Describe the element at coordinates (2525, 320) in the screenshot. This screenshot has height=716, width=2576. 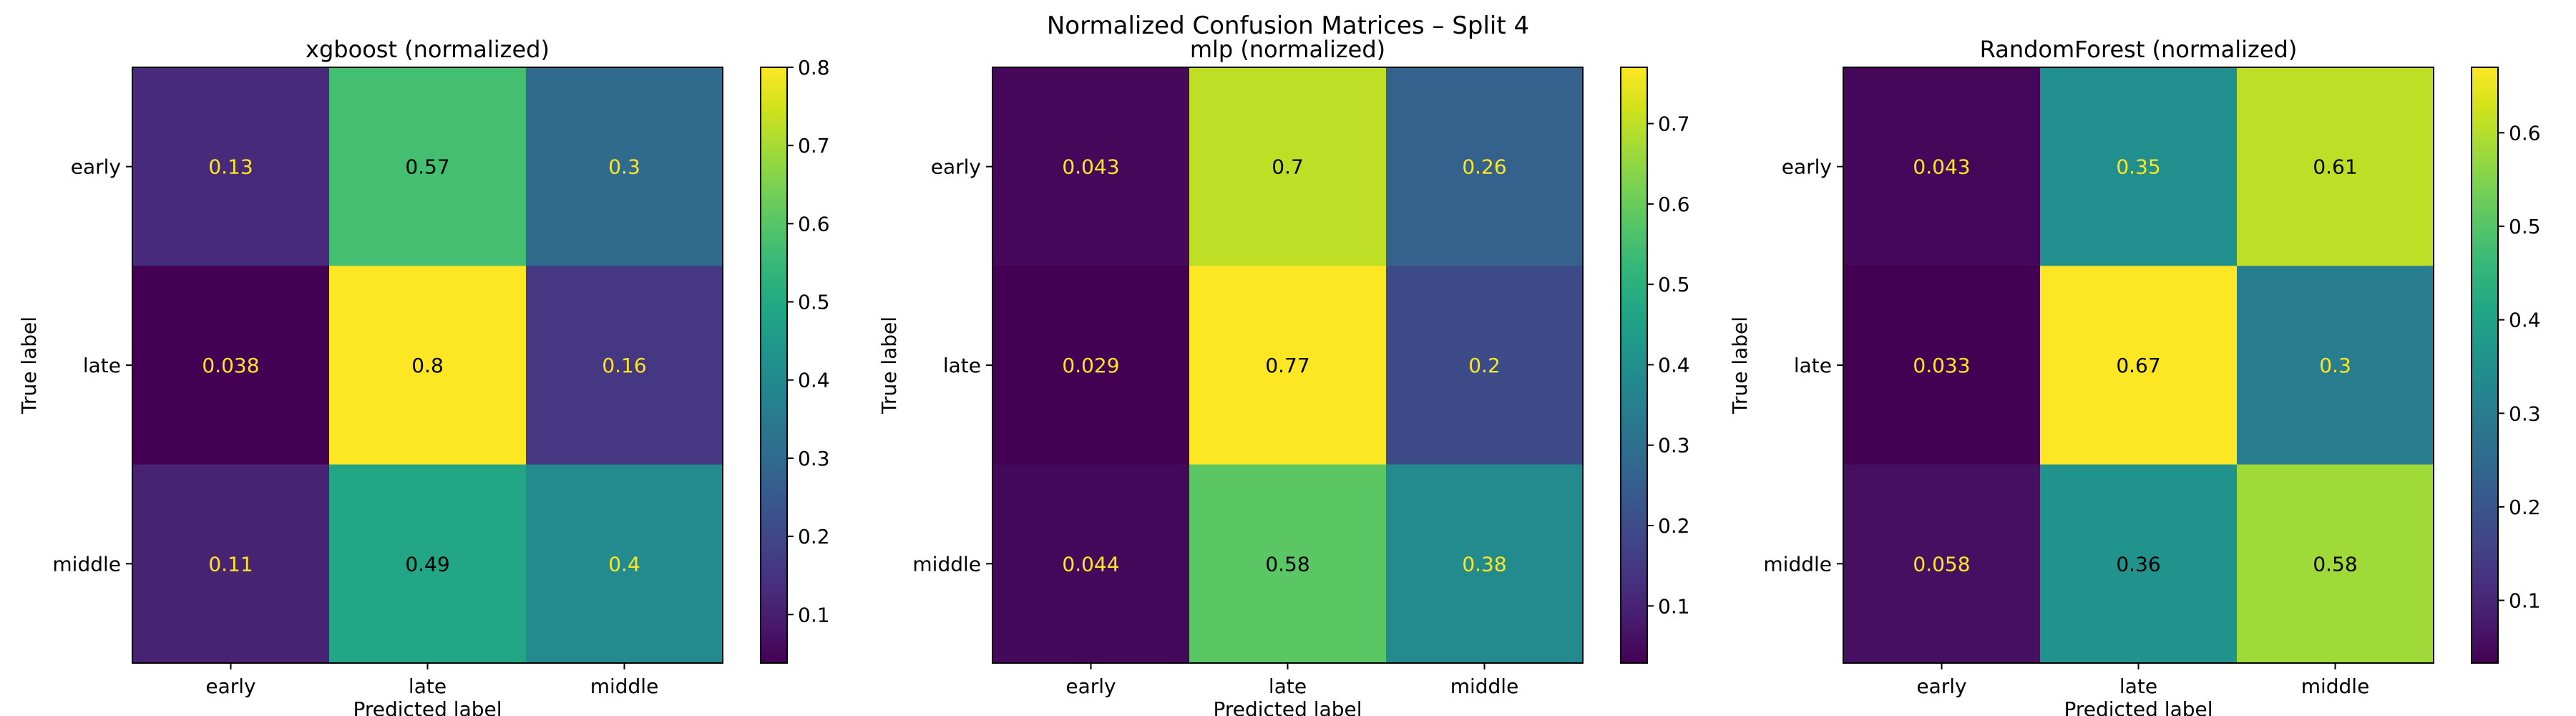
I see `colorbar-tick-label: 0.4` at that location.